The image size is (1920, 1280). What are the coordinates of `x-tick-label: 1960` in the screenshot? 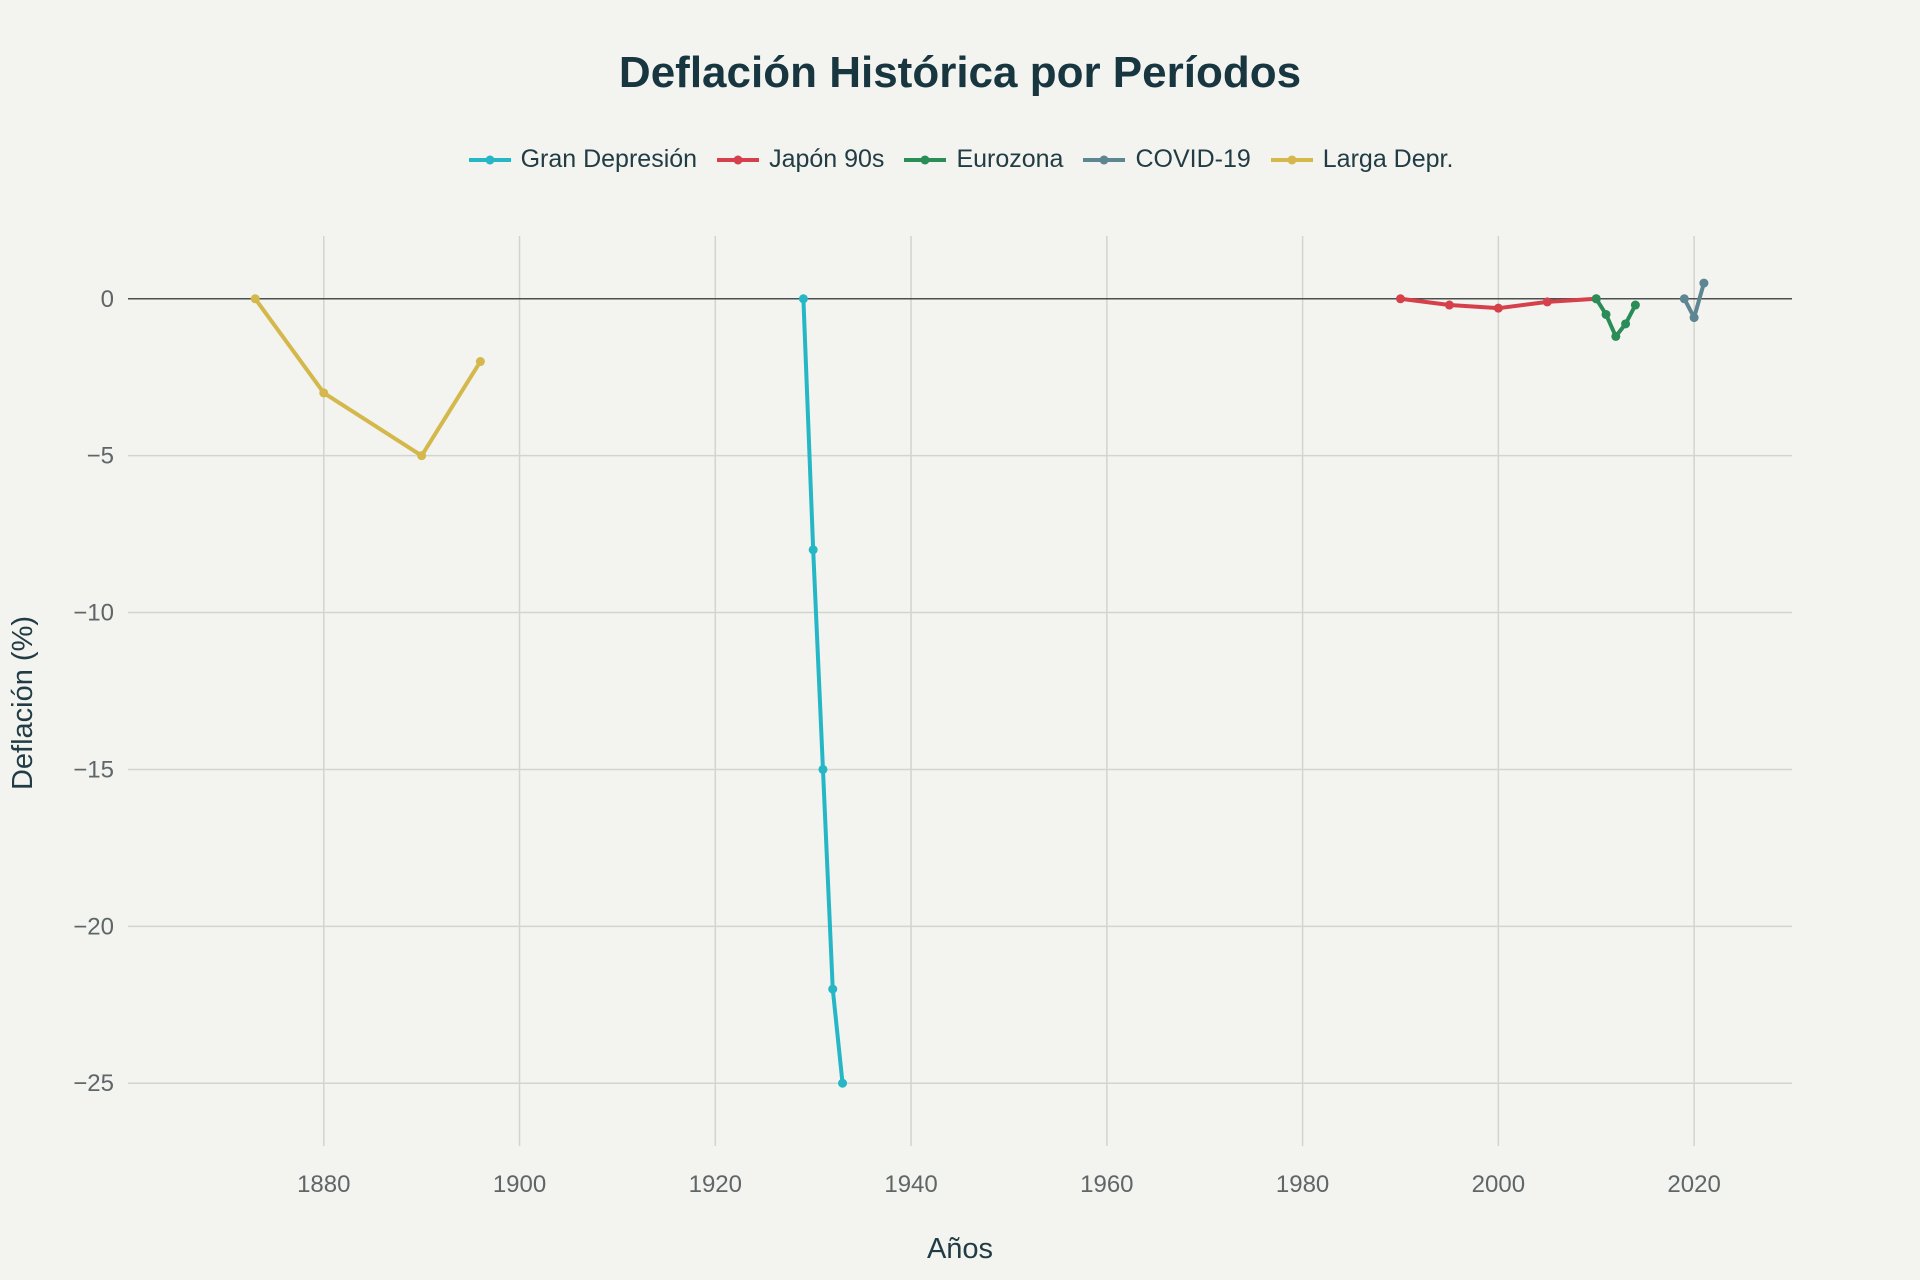 It's located at (1106, 1184).